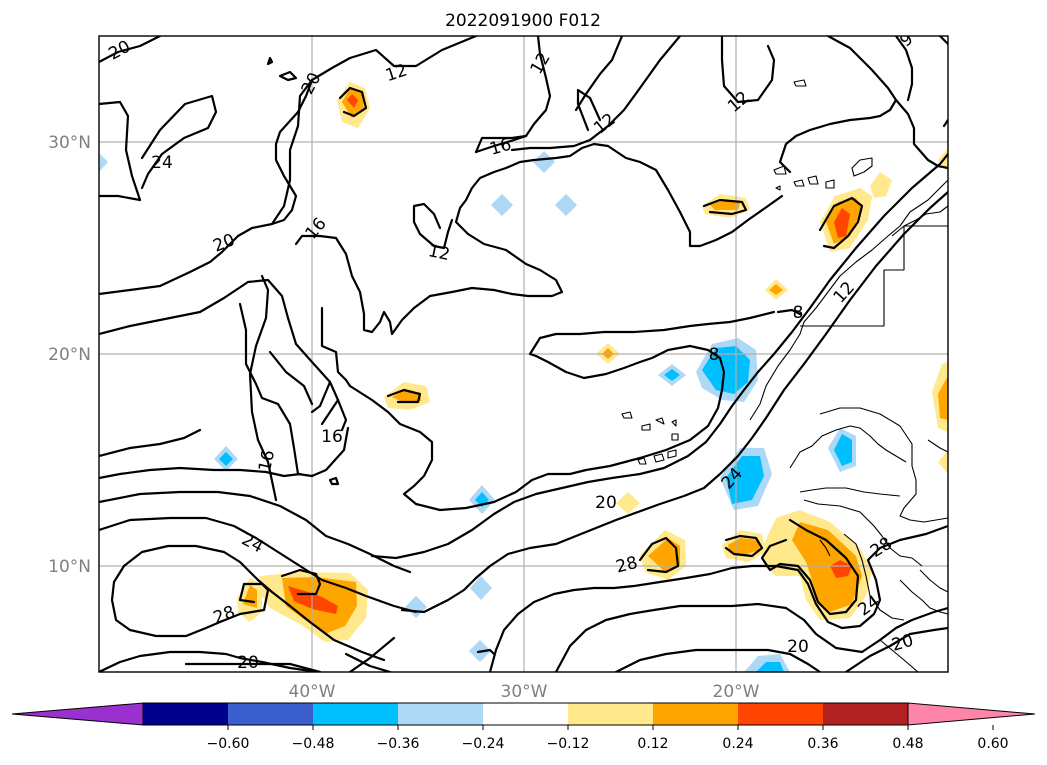 Image resolution: width=1047 pixels, height=765 pixels. What do you see at coordinates (313, 744) in the screenshot?
I see `colorbar-tick-label: −0.48` at bounding box center [313, 744].